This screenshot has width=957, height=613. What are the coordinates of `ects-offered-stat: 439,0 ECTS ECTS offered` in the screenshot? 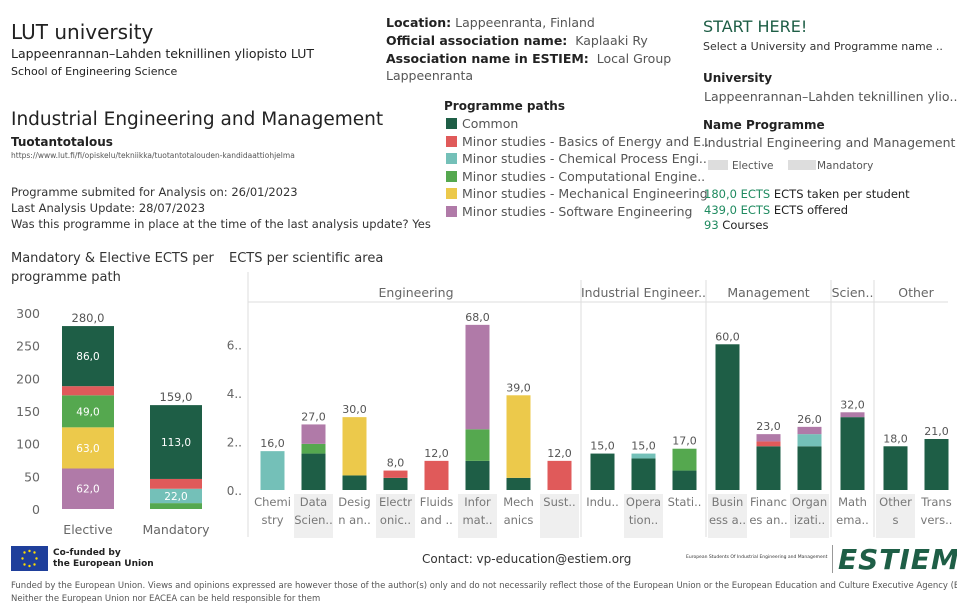 It's located at (776, 210).